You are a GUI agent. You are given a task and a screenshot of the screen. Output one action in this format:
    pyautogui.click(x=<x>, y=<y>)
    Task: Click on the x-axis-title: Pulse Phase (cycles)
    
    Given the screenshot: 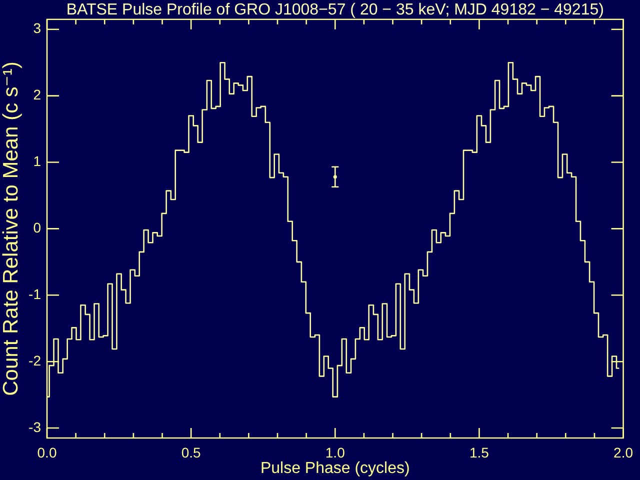 What is the action you would take?
    pyautogui.click(x=335, y=468)
    